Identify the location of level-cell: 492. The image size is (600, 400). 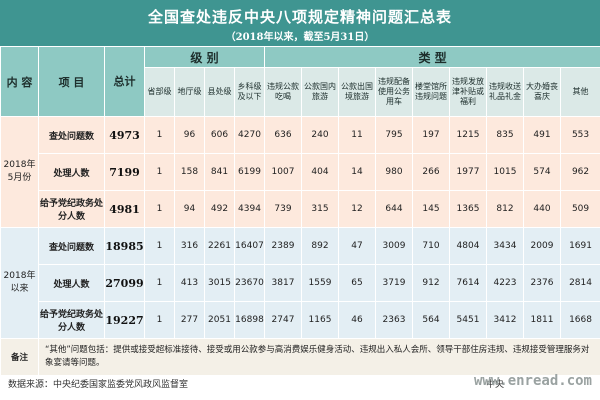
(219, 209).